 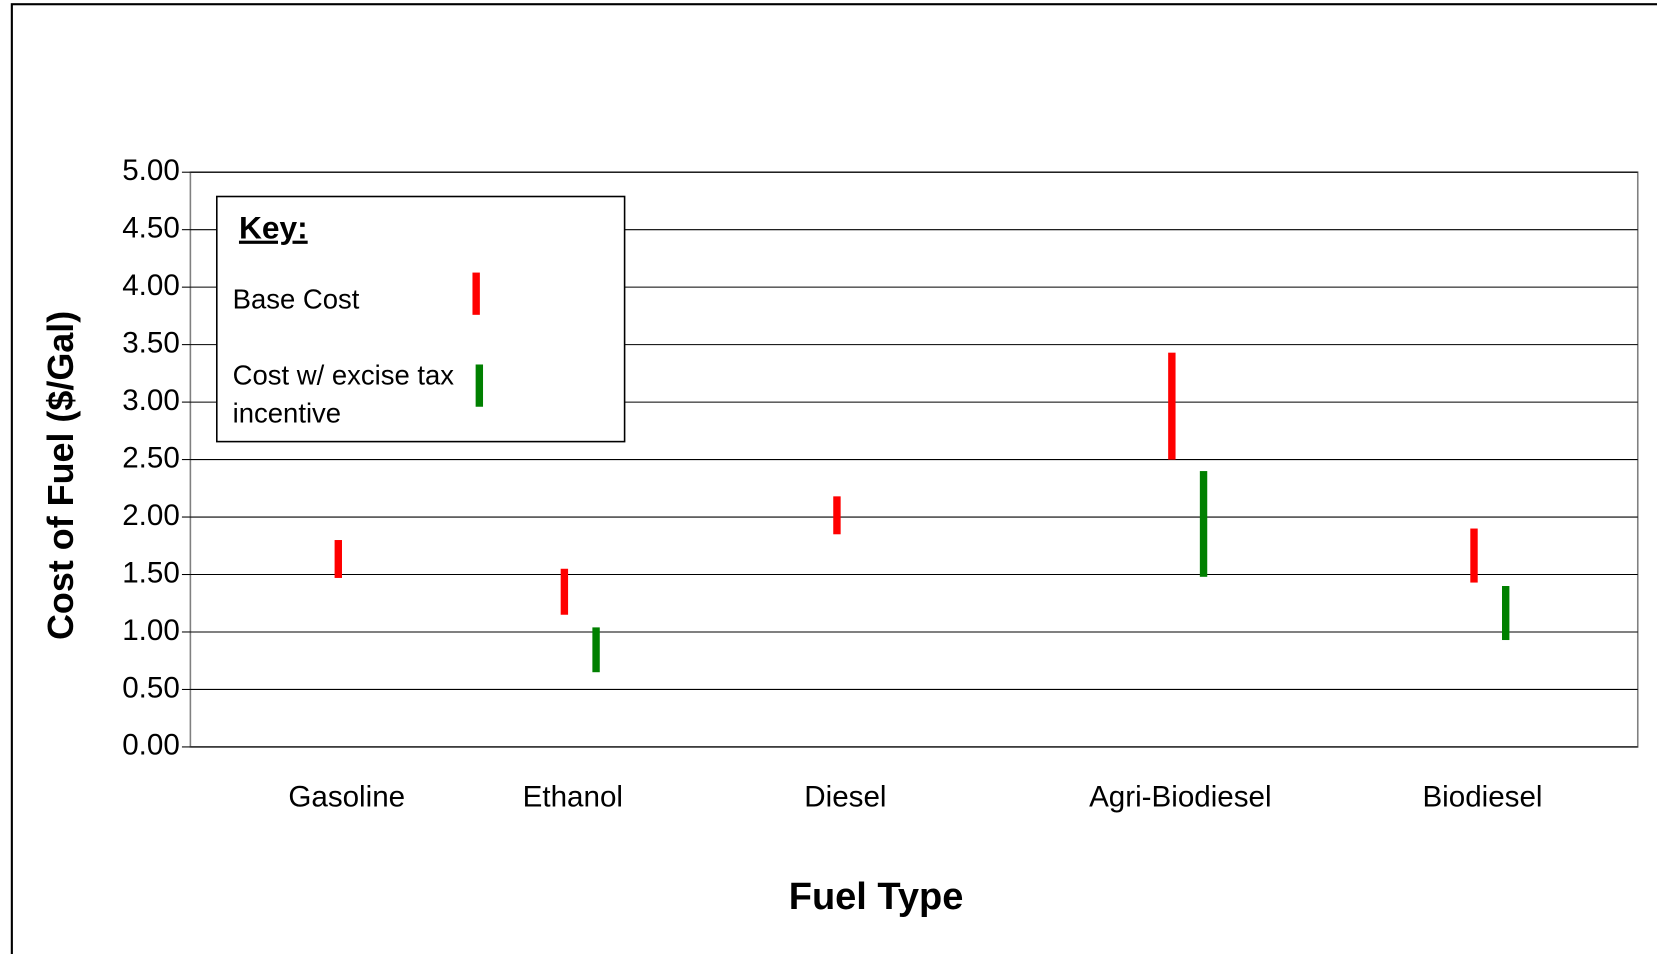 I want to click on x-tick-label: Agri-Biodiesel, so click(x=1180, y=797).